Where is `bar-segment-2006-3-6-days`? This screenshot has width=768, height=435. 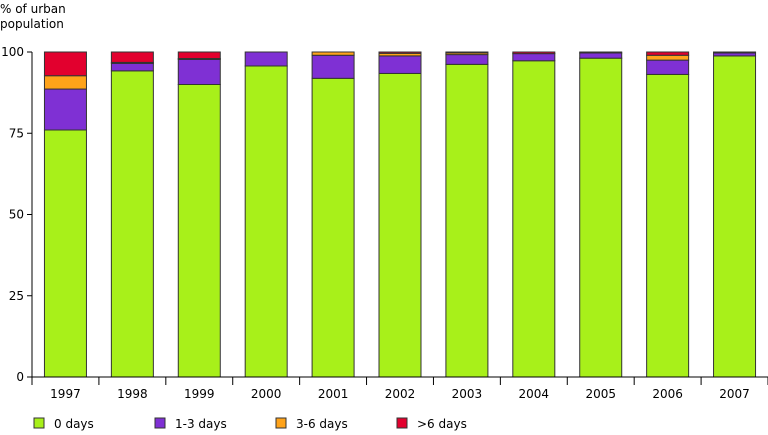
bar-segment-2006-3-6-days is located at coordinates (668, 57).